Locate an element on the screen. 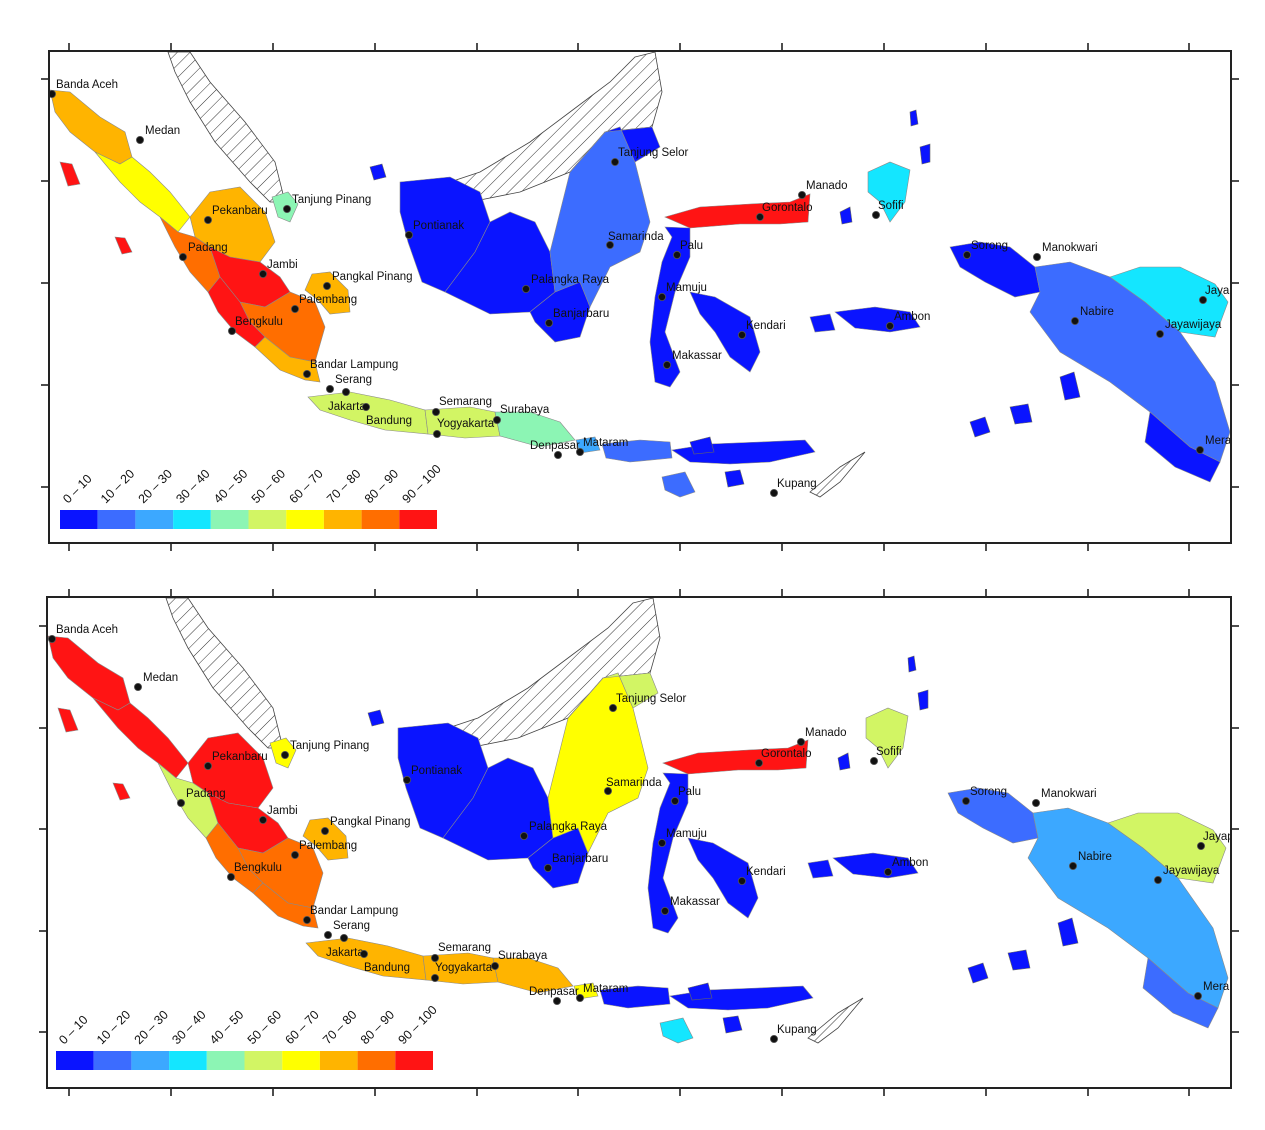  city-label: Surabaya is located at coordinates (523, 956).